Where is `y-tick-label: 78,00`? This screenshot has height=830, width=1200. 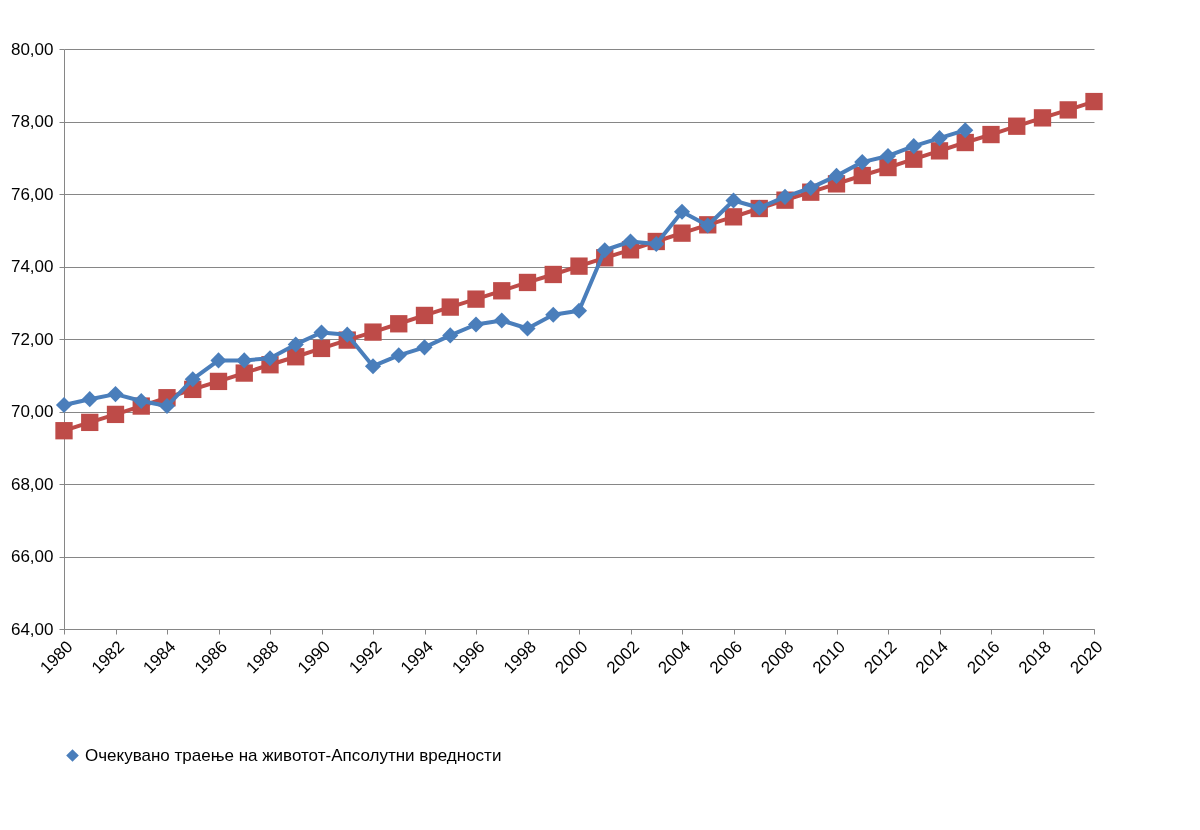 y-tick-label: 78,00 is located at coordinates (32, 121).